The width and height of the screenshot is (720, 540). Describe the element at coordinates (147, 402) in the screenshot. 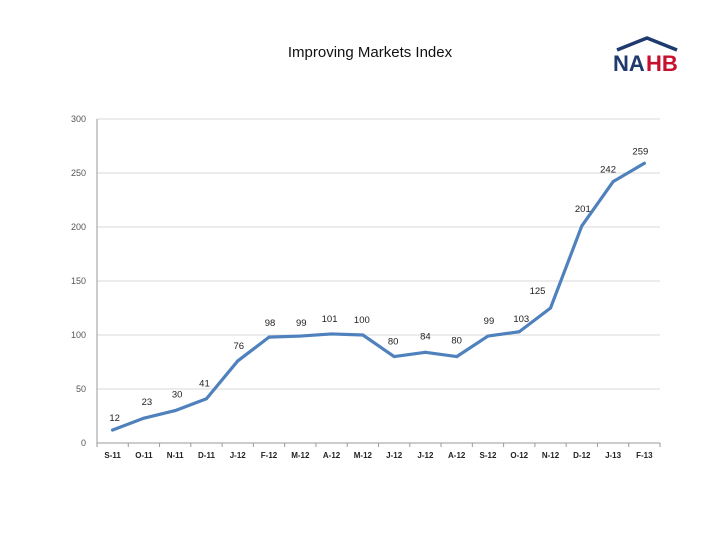

I see `data-label: 23` at that location.